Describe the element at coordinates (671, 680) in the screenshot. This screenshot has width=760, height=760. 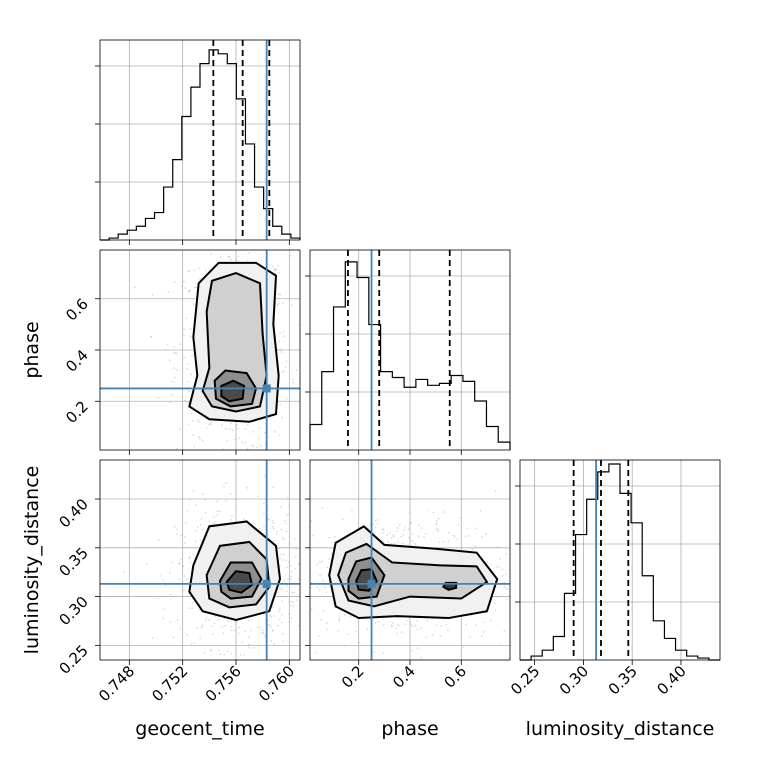
I see `xtick-label-luminosity_distance-3: 0.40` at that location.